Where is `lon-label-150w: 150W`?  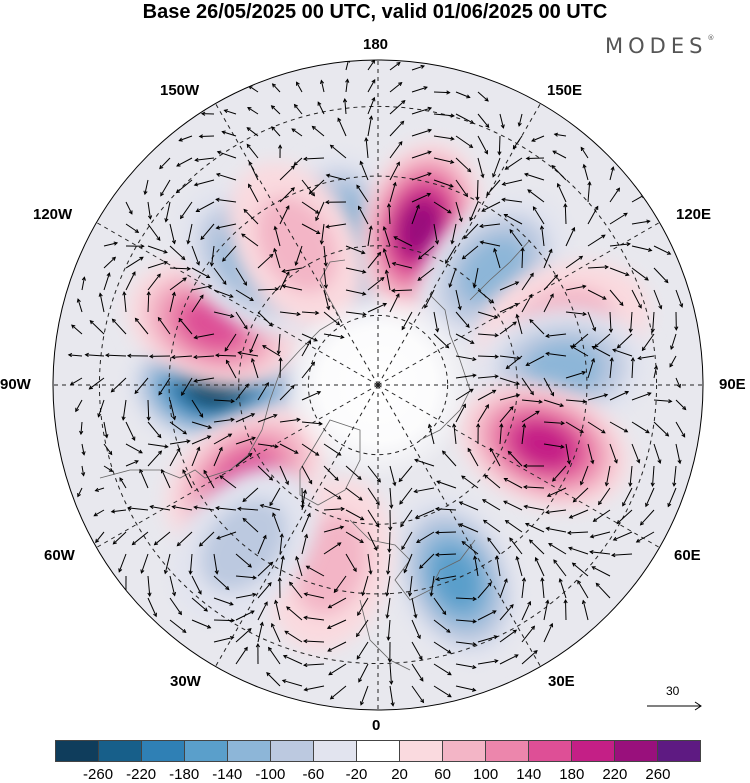 lon-label-150w: 150W is located at coordinates (180, 90).